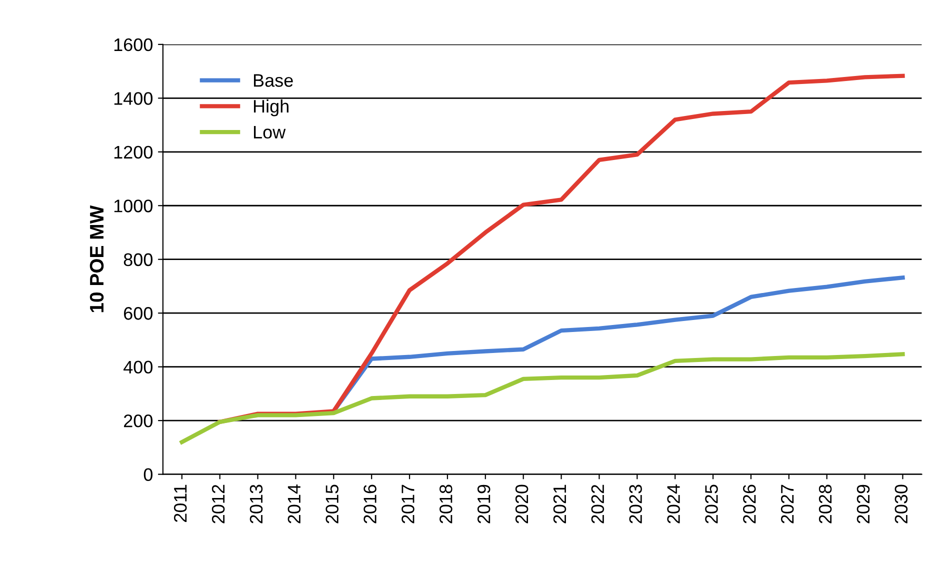  Describe the element at coordinates (825, 504) in the screenshot. I see `x-tick-label: 2028` at that location.